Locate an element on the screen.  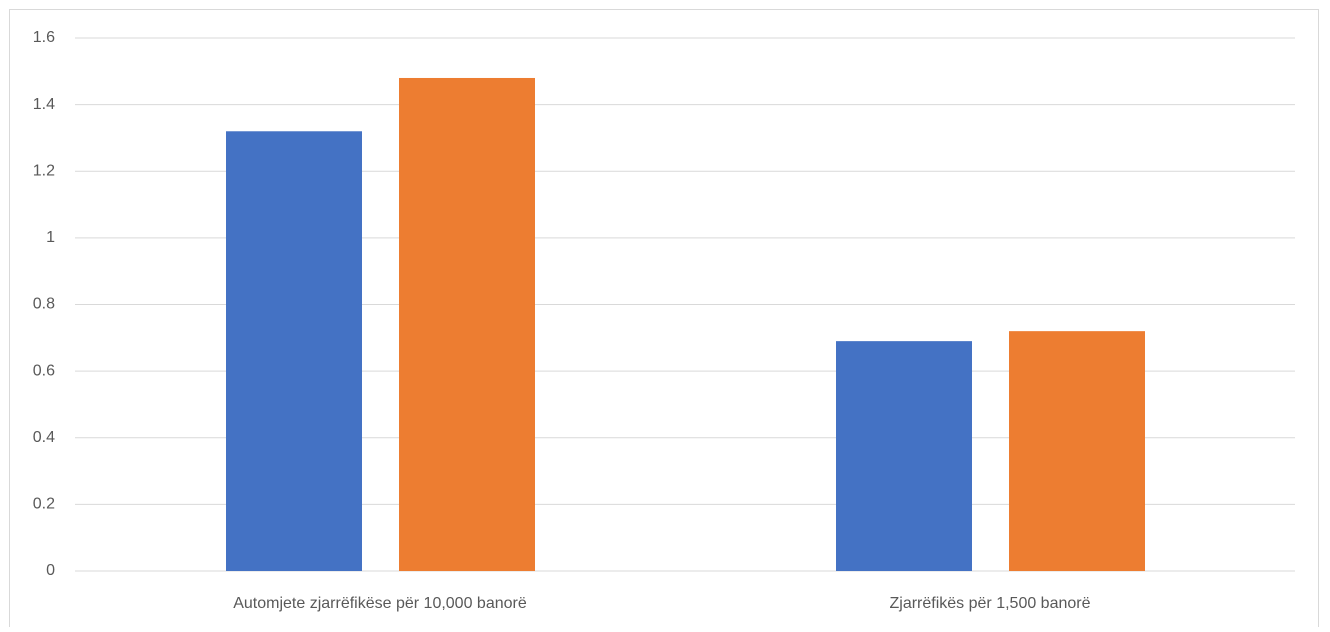
y-tick-label: 1 is located at coordinates (50, 237).